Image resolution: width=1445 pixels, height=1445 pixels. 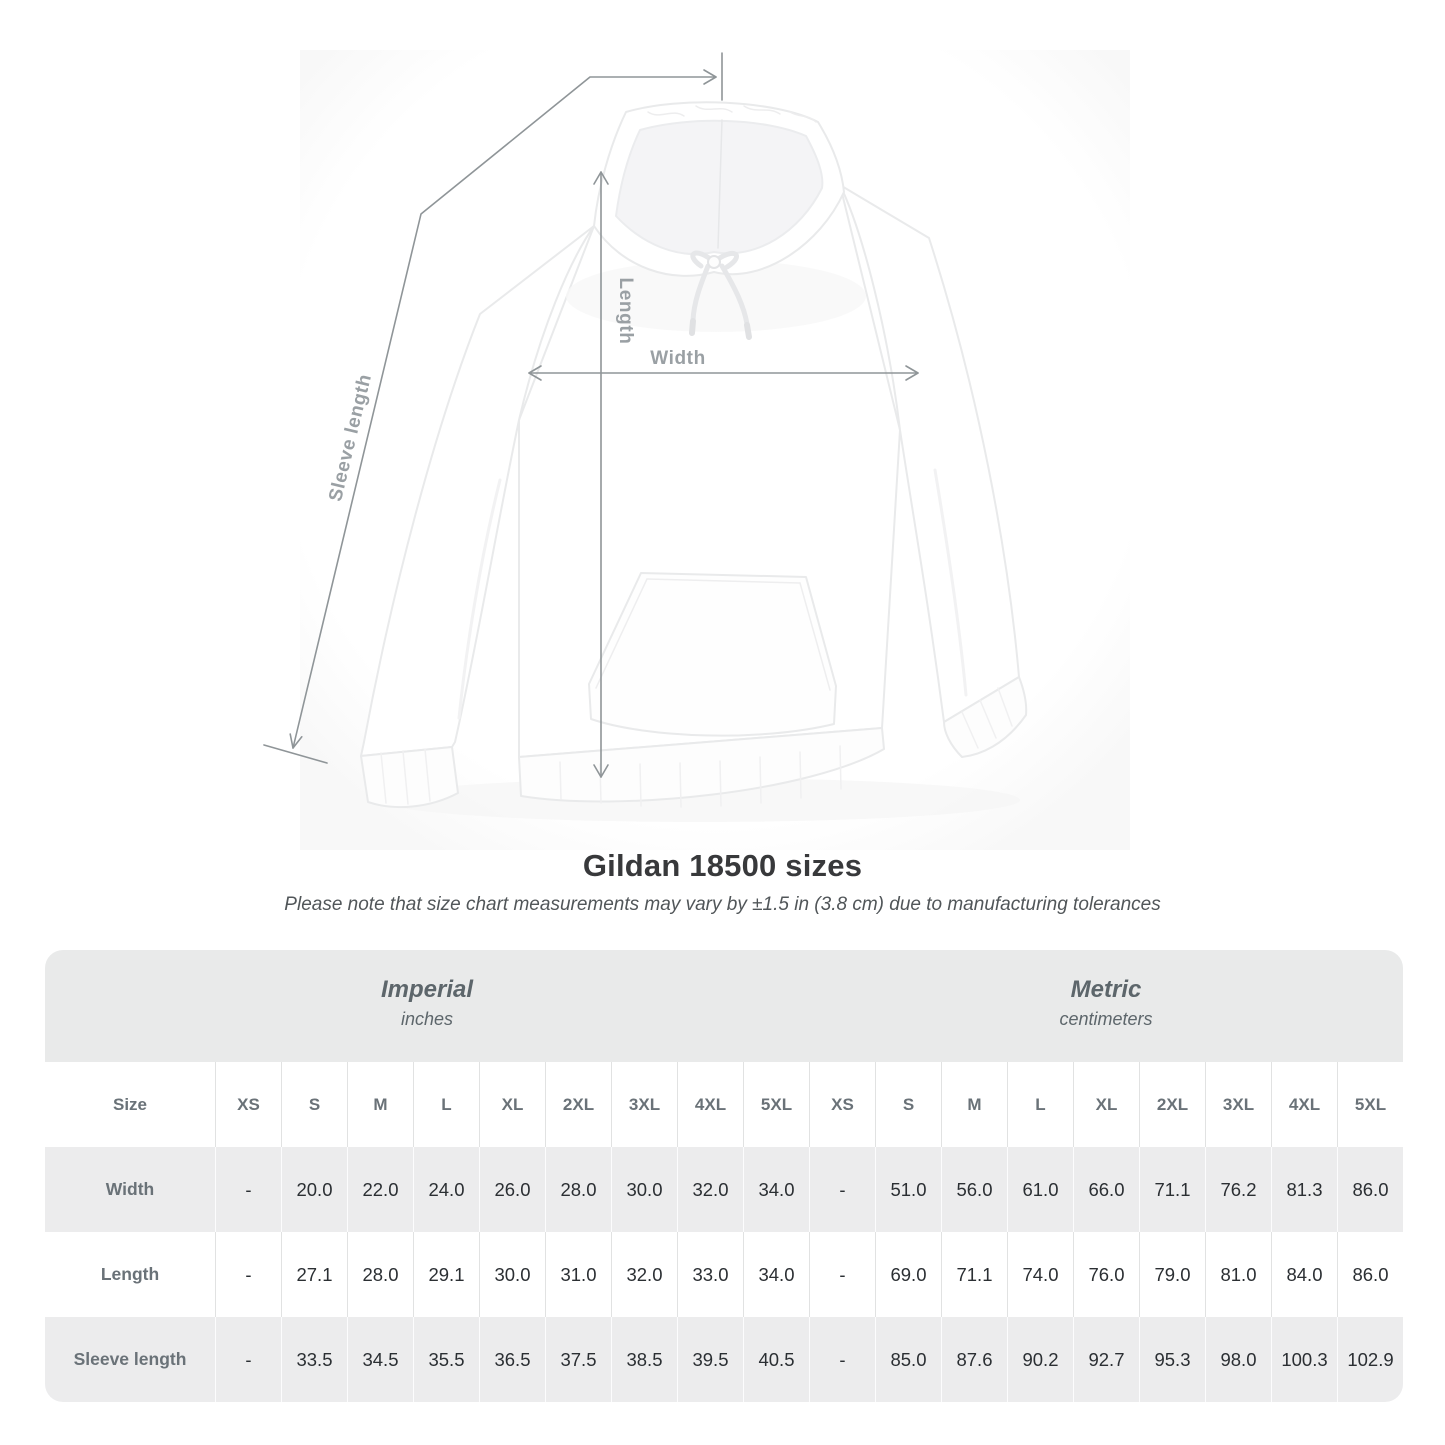 I want to click on value-cell-imperial: 27.1, so click(x=314, y=1274).